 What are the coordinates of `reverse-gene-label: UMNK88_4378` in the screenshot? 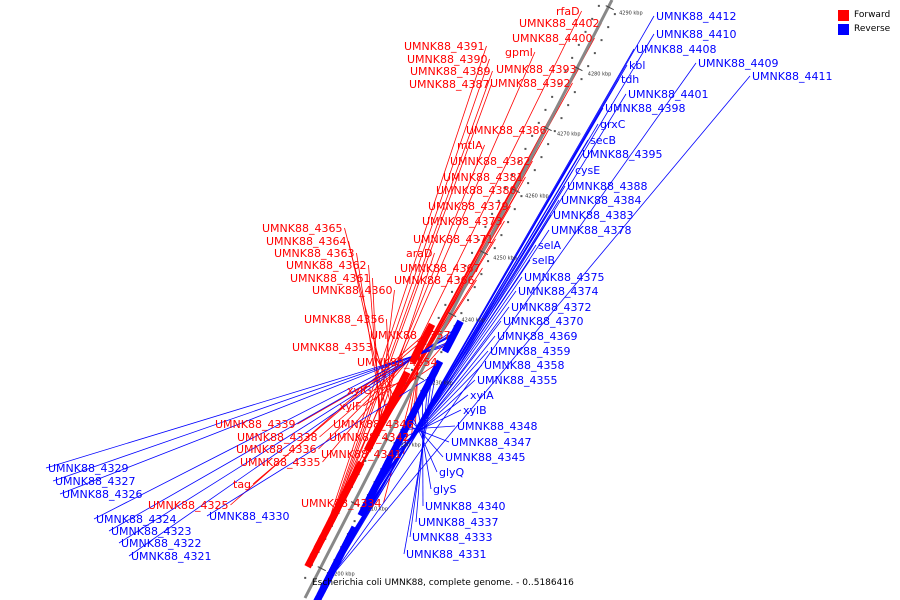 It's located at (591, 230).